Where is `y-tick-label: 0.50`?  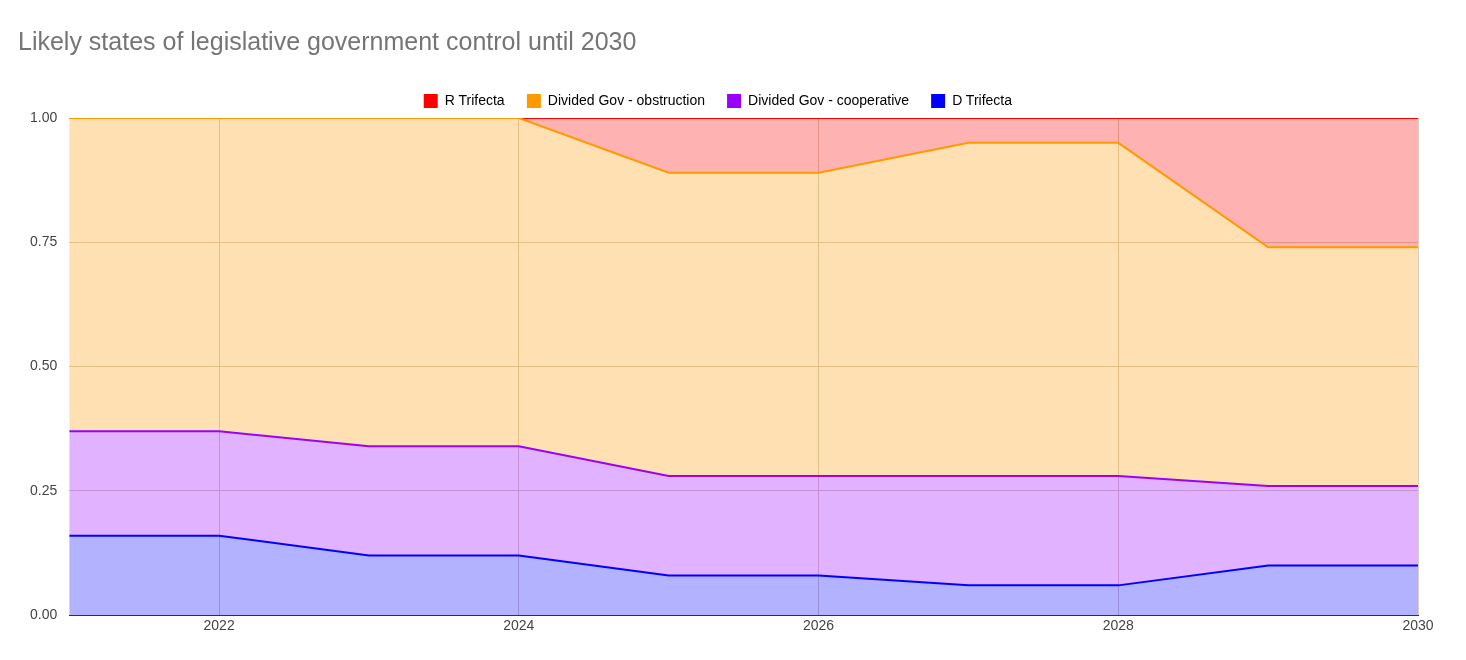
y-tick-label: 0.50 is located at coordinates (44, 365).